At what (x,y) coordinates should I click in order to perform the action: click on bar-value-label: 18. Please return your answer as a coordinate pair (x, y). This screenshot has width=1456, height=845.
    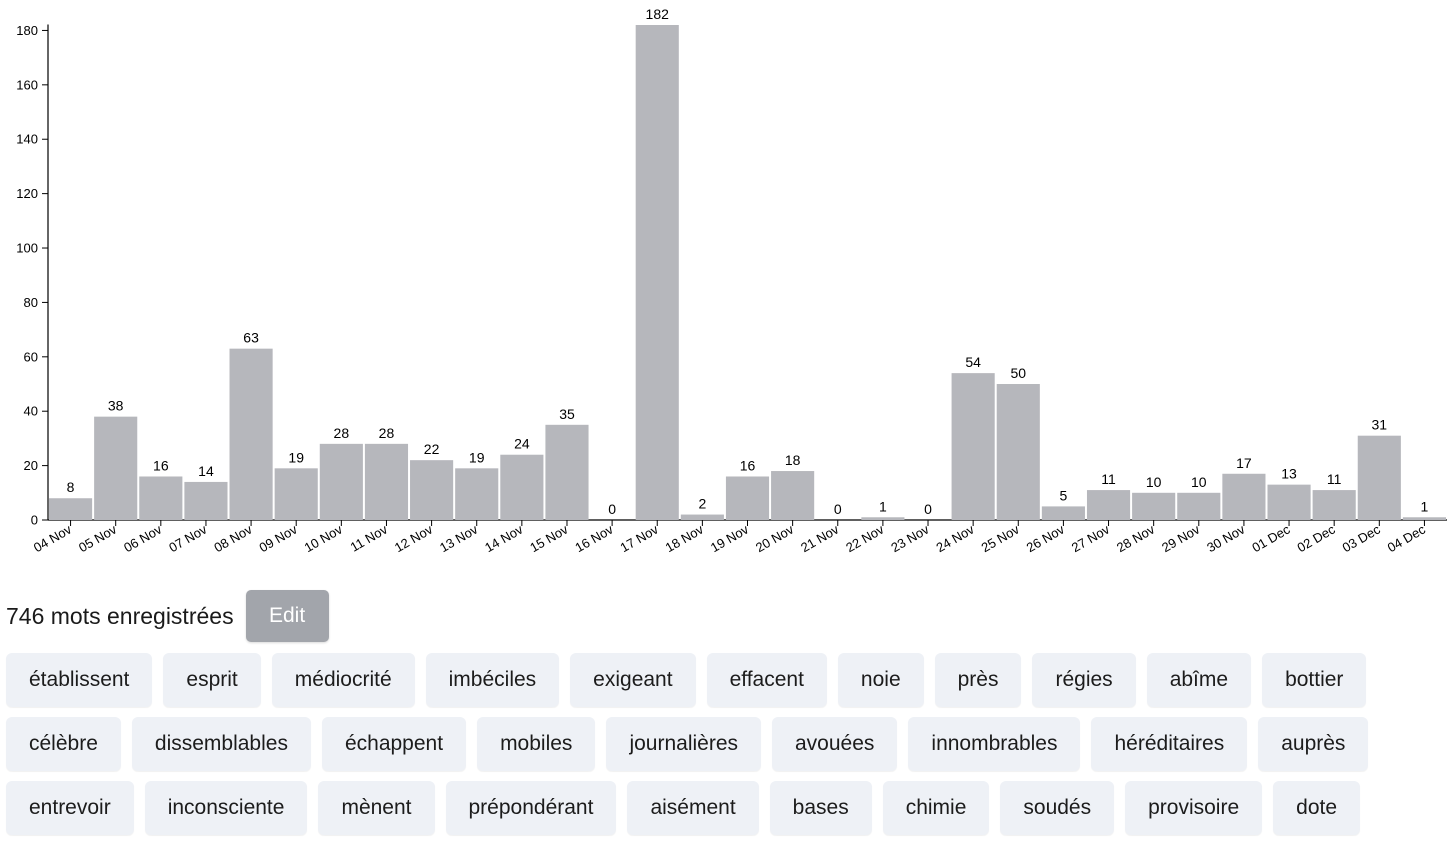
    Looking at the image, I should click on (793, 460).